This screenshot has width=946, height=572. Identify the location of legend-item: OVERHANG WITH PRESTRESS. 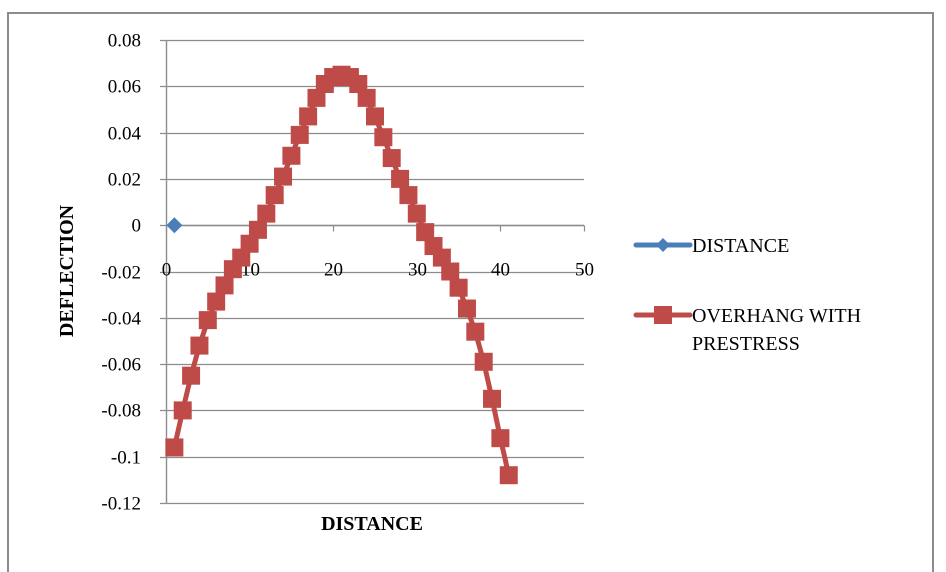
(747, 330).